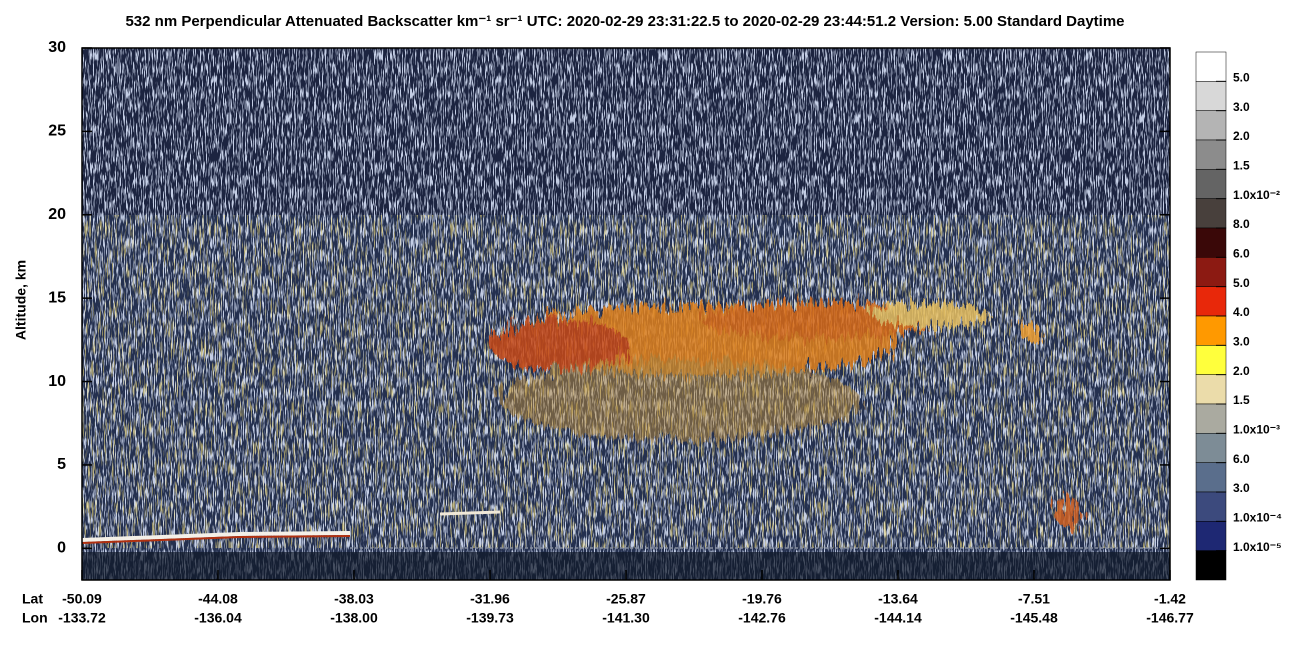 The width and height of the screenshot is (1300, 667). Describe the element at coordinates (218, 618) in the screenshot. I see `x-tick-label: -136.04` at that location.